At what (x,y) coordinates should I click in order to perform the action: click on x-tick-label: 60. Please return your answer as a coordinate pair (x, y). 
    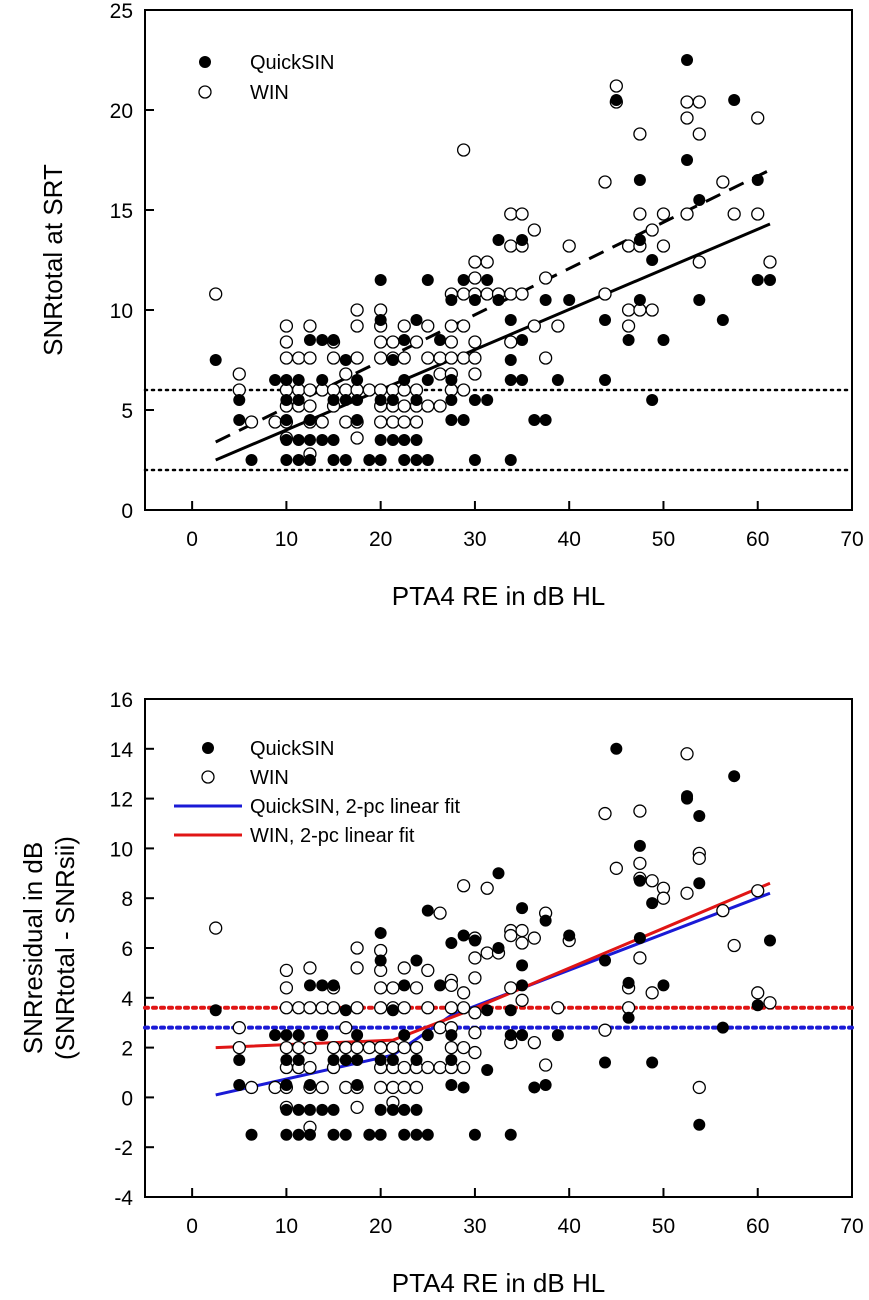
    Looking at the image, I should click on (757, 1226).